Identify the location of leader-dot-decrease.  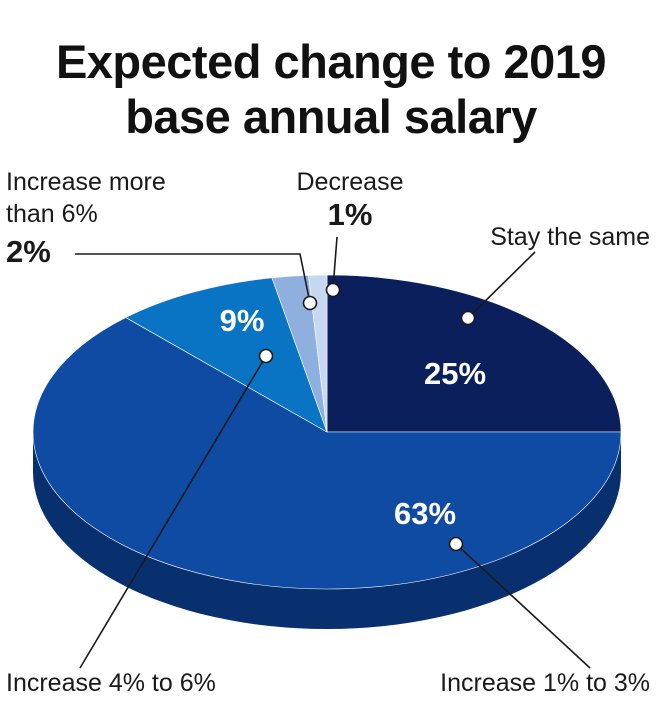
(333, 290).